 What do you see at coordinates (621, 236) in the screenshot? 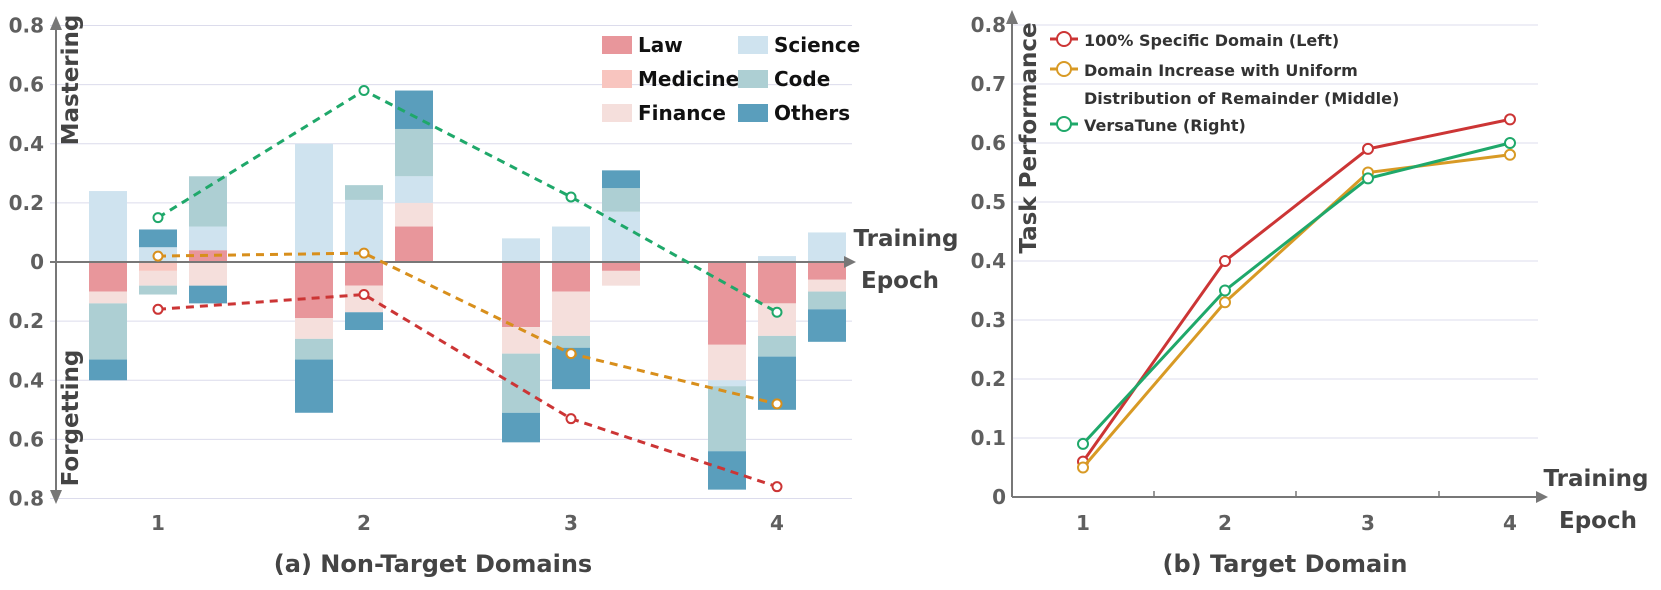
I see `bar-segment-science-epoch-3-right` at bounding box center [621, 236].